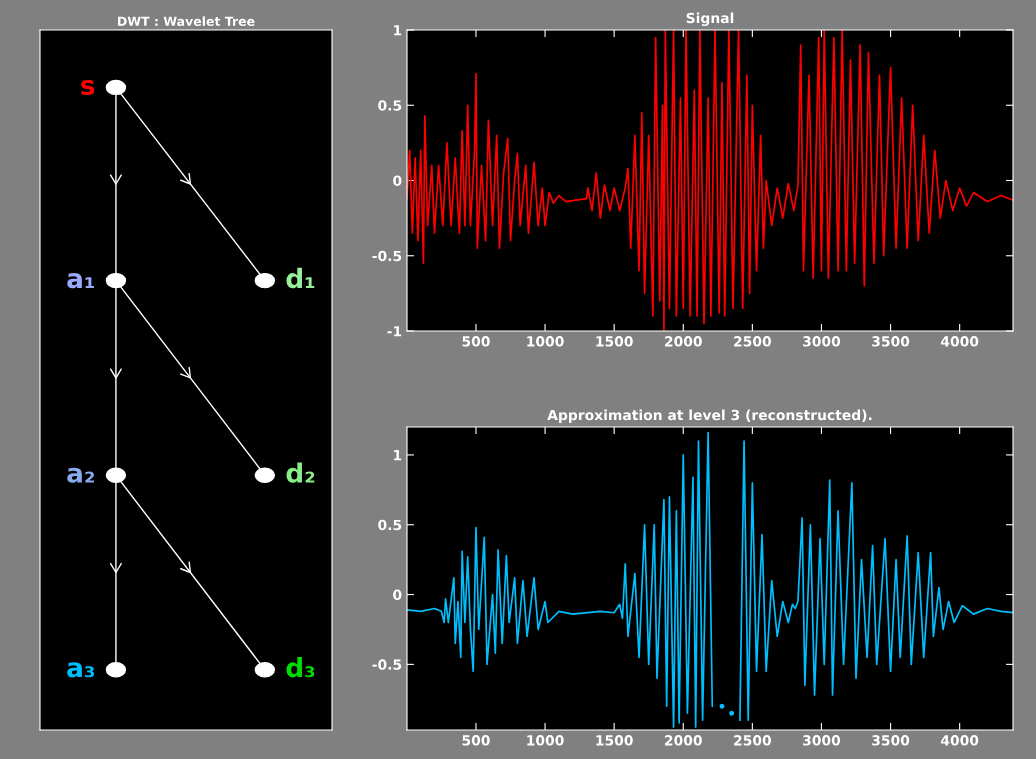  What do you see at coordinates (81, 670) in the screenshot?
I see `text: a₃` at bounding box center [81, 670].